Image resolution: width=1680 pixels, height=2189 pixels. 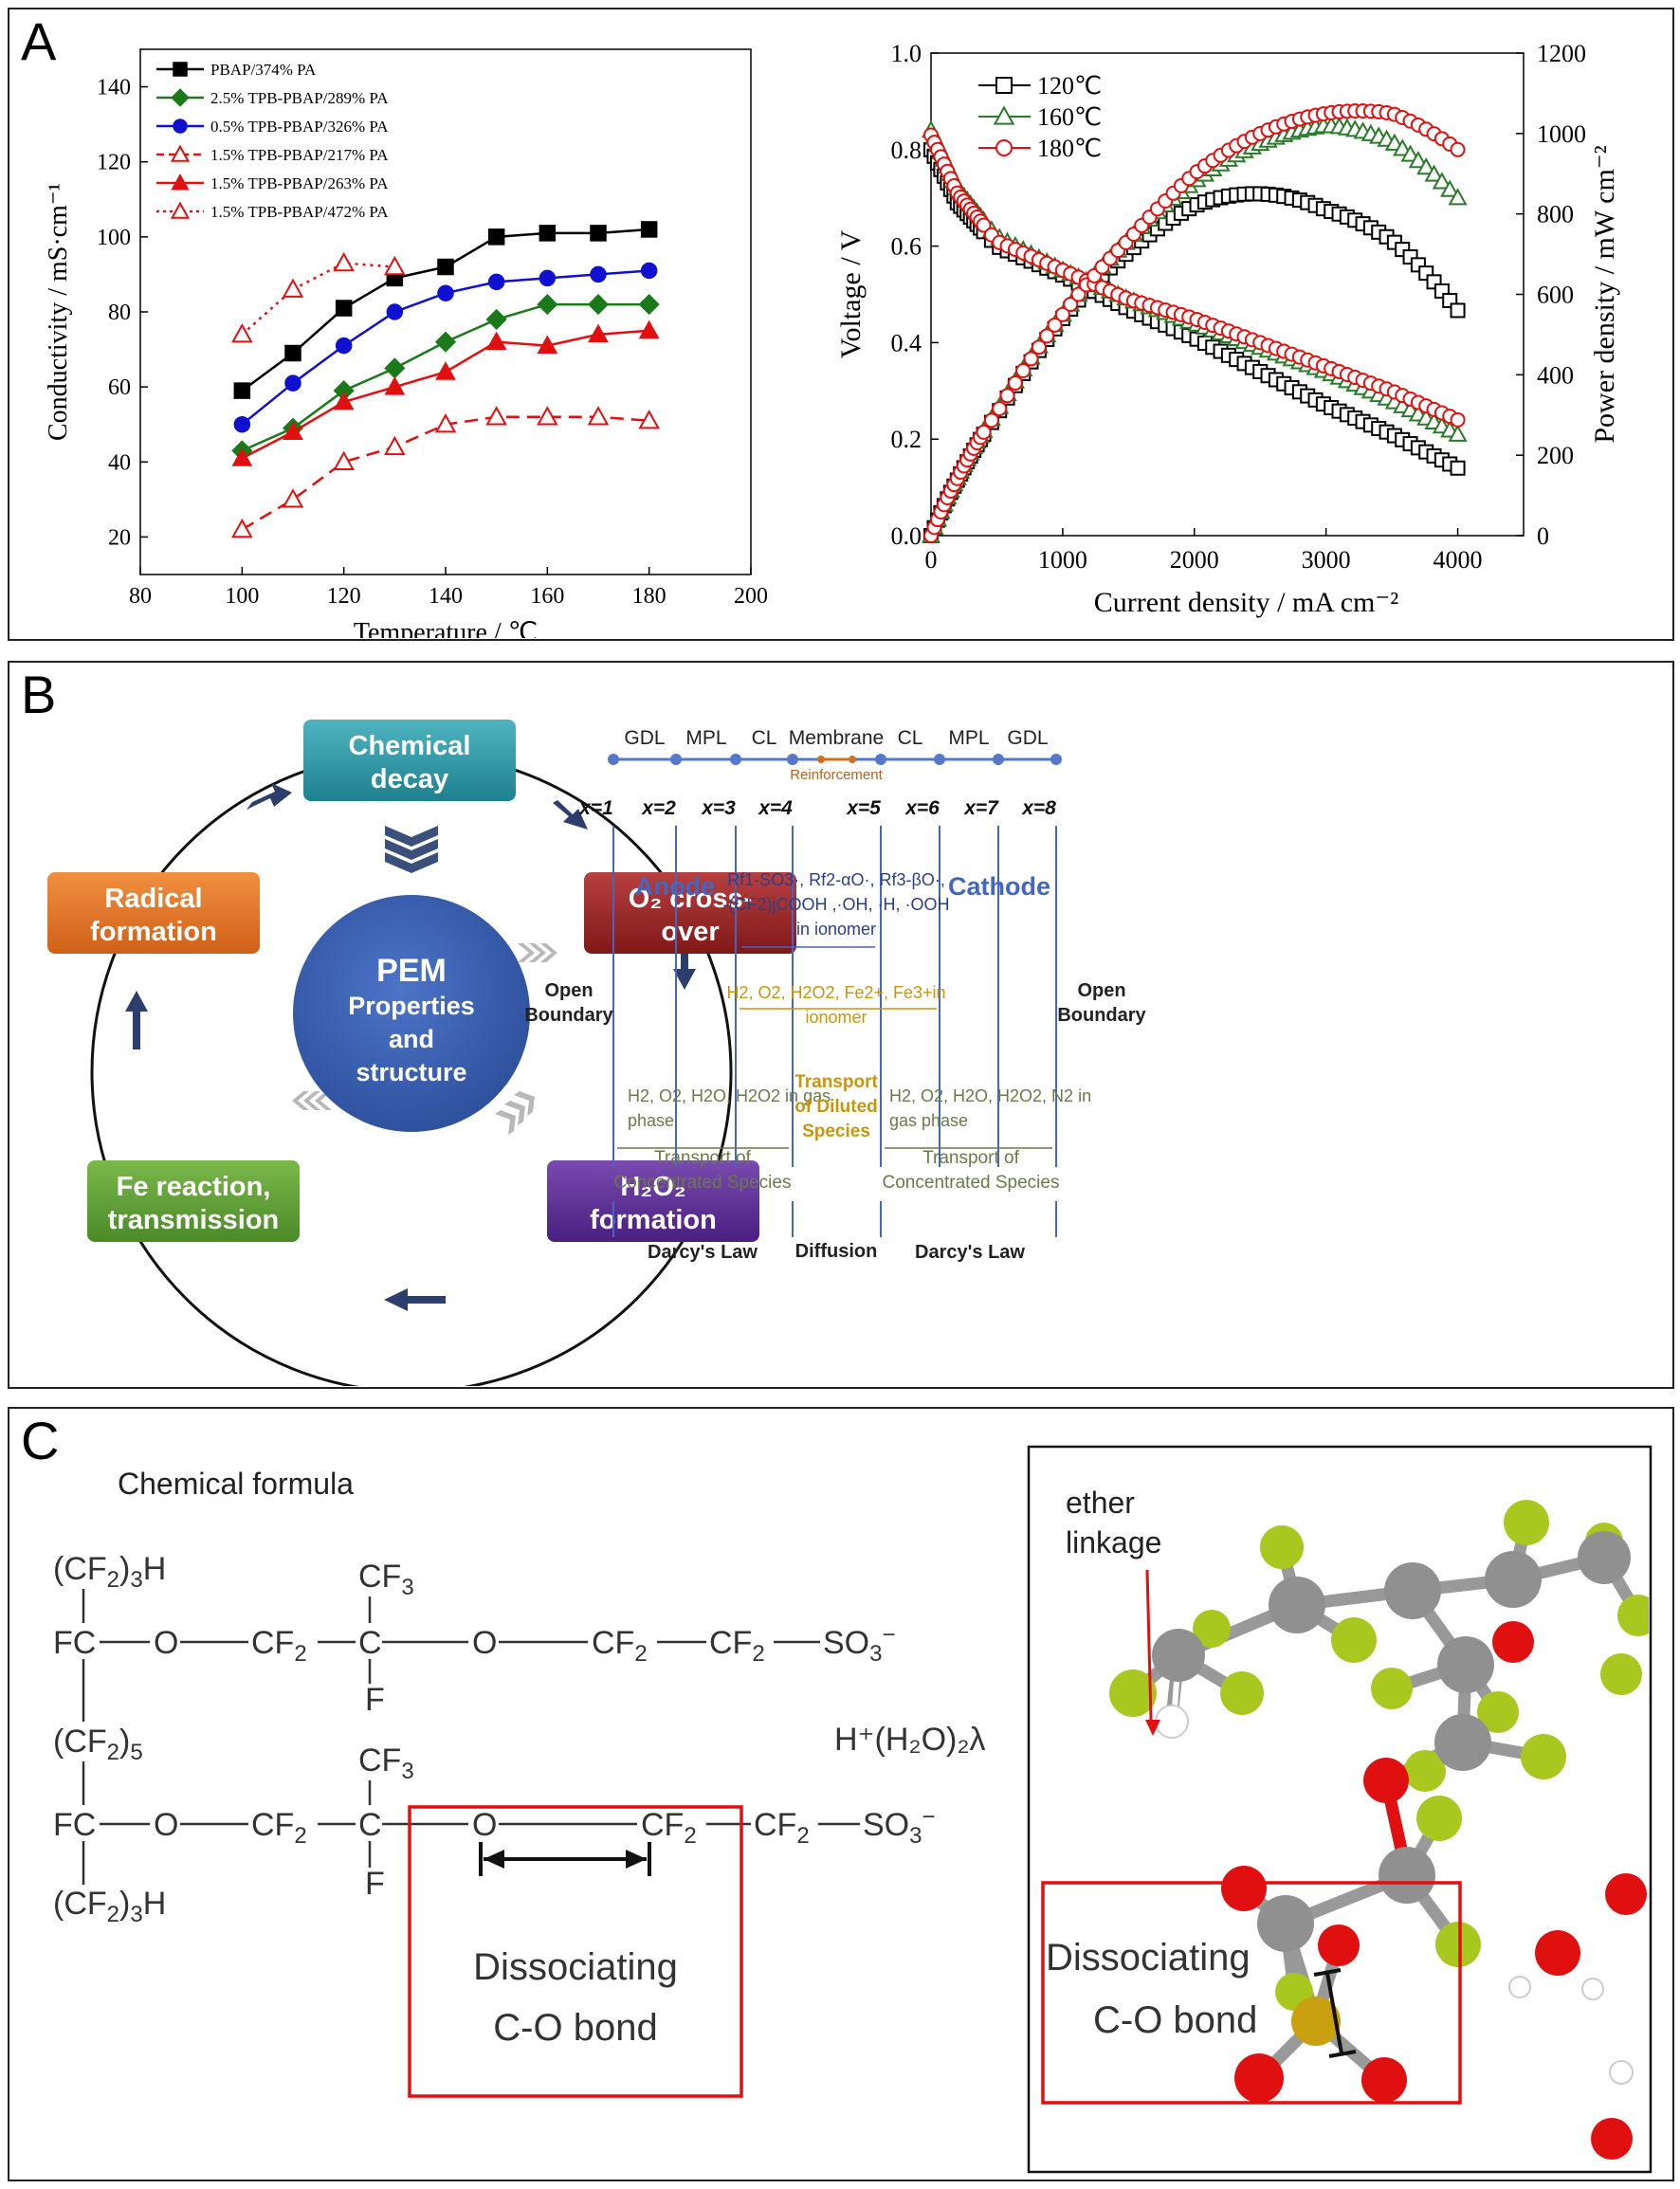 What do you see at coordinates (1561, 53) in the screenshot?
I see `y-right-tick-label: 1200` at bounding box center [1561, 53].